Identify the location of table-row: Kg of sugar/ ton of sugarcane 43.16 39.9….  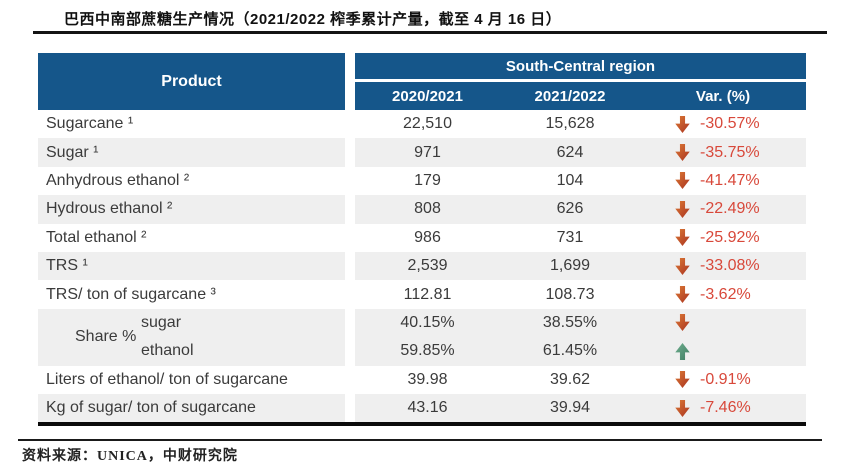
(422, 408).